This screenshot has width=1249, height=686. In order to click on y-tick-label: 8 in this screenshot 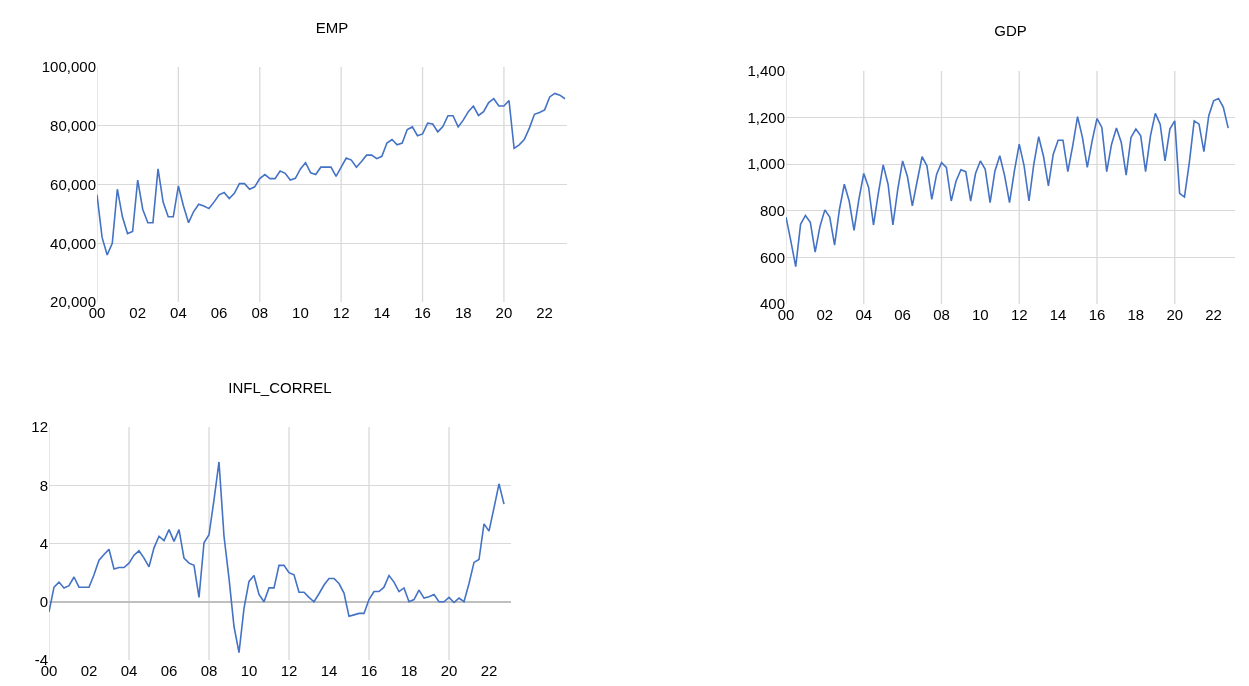, I will do `click(43, 485)`.